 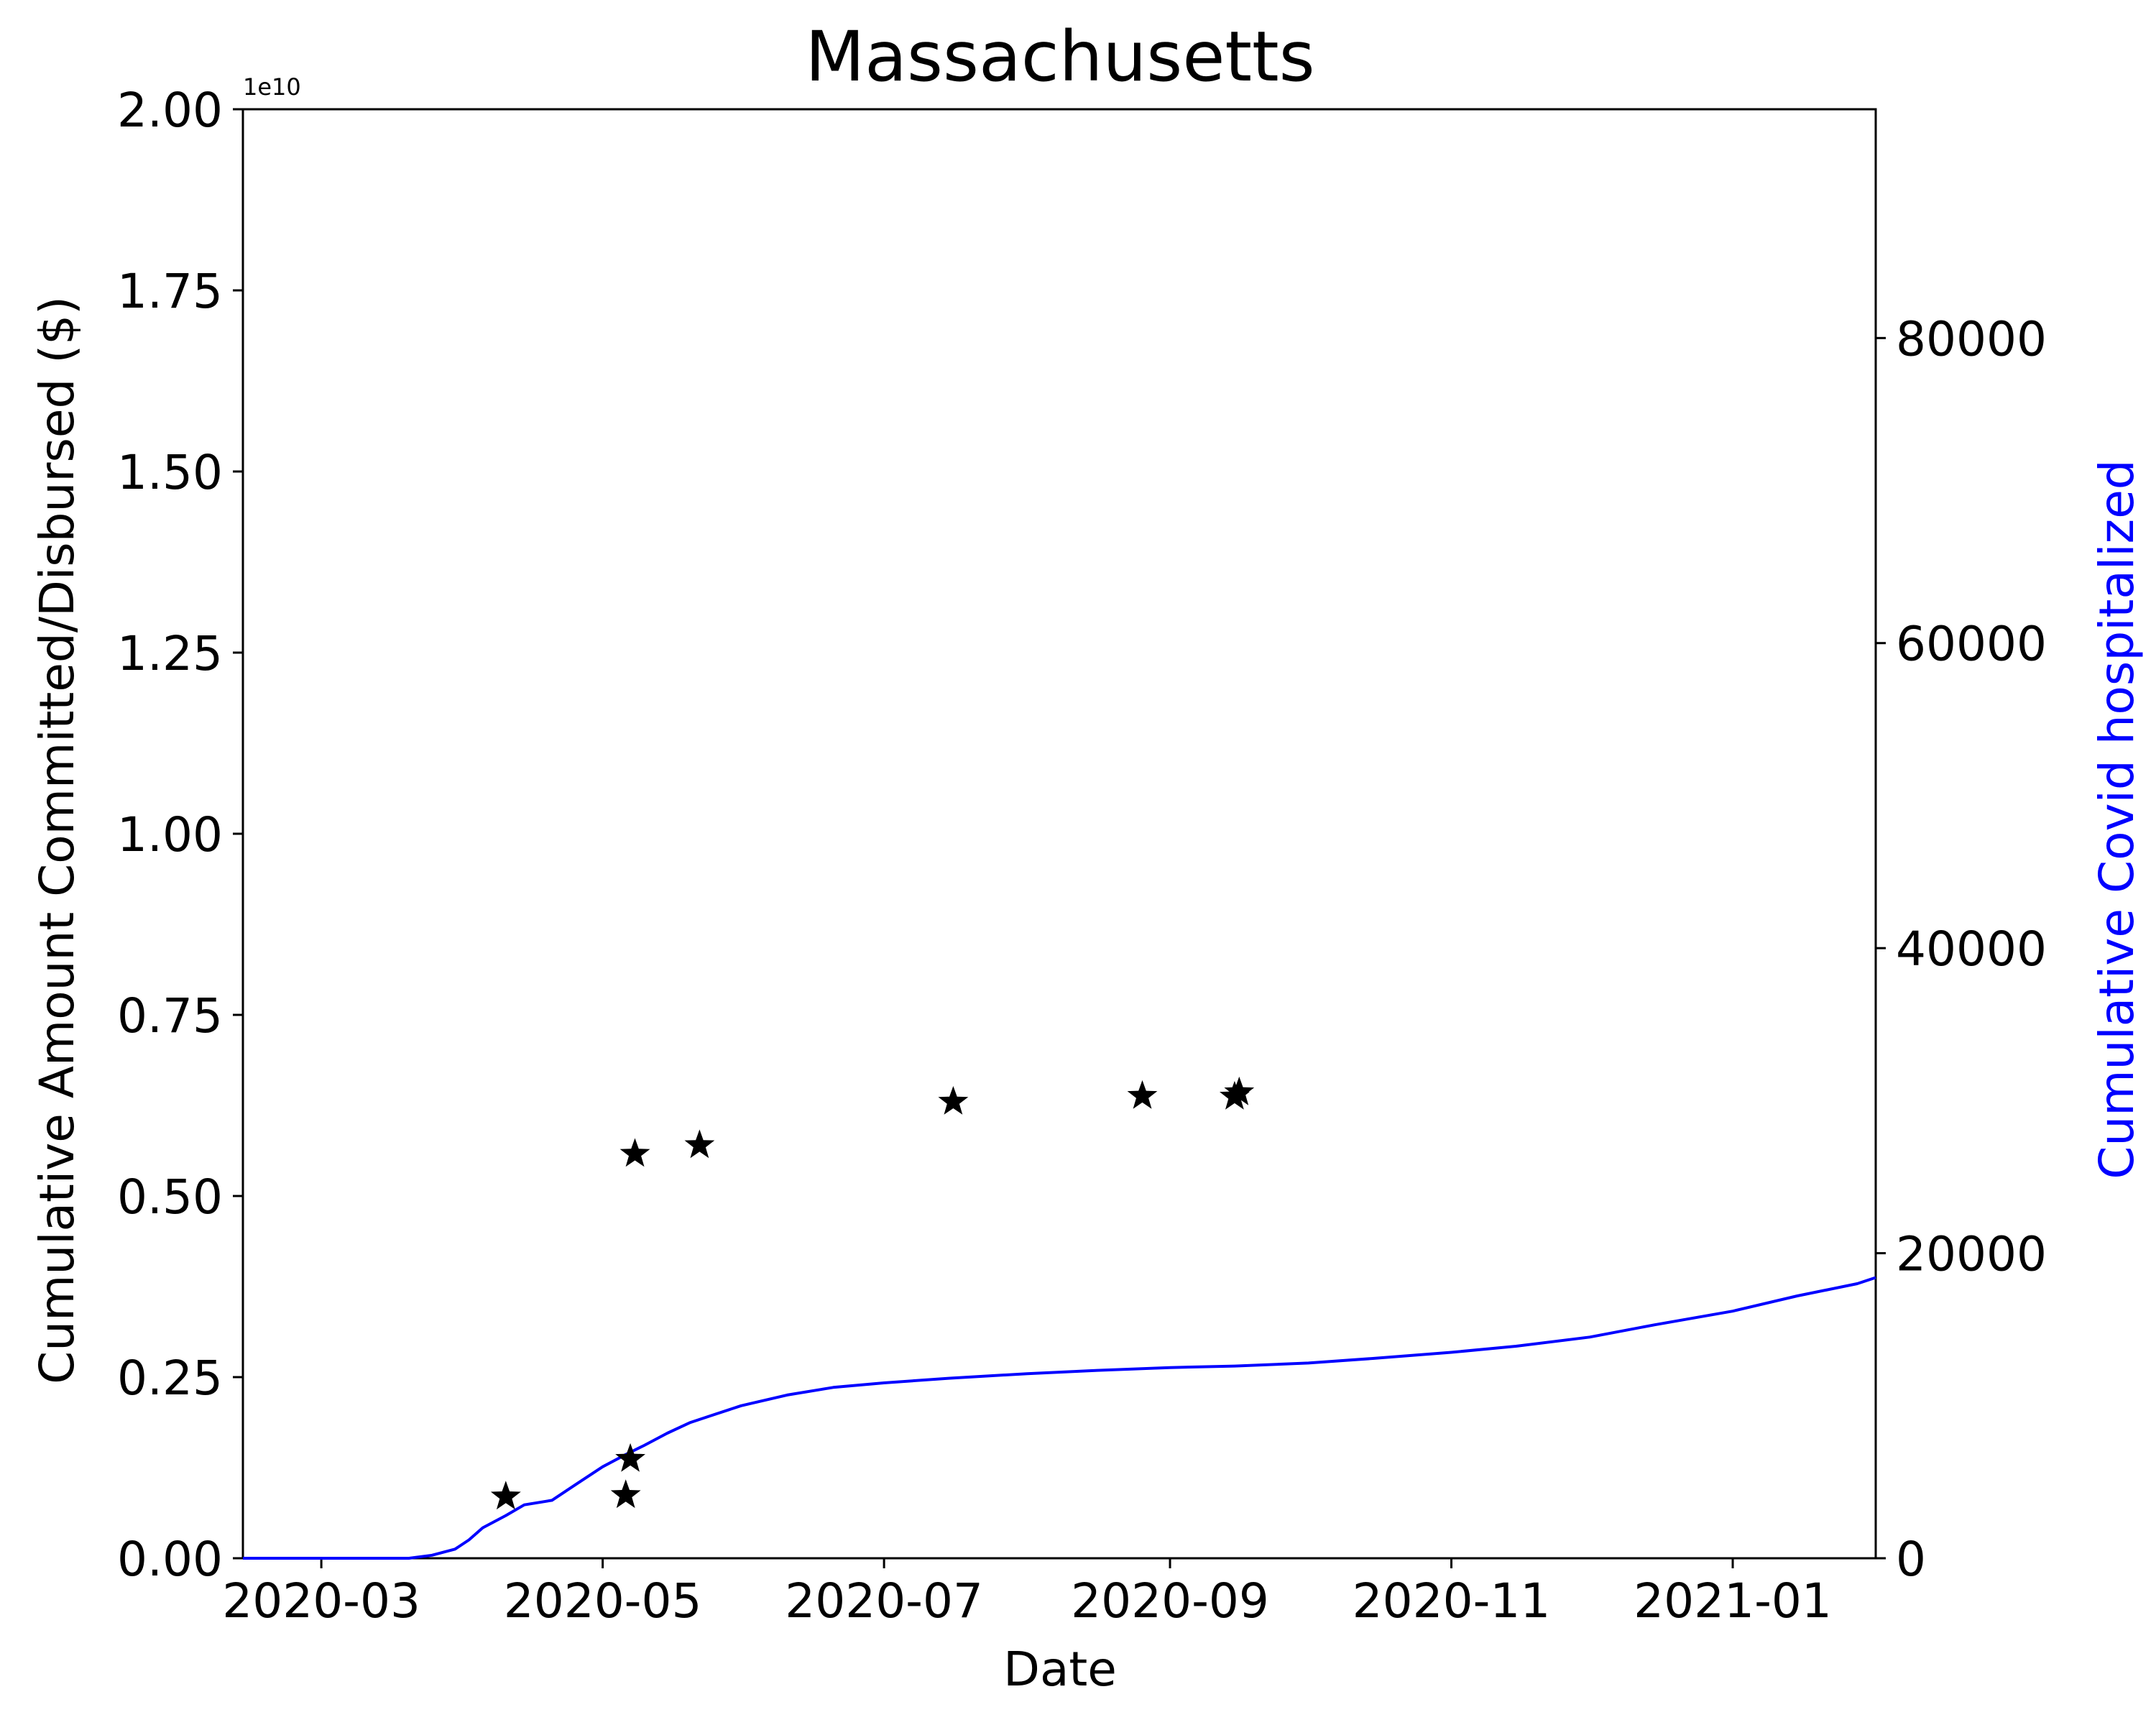 I want to click on x-axis-label: Date, so click(x=1060, y=1669).